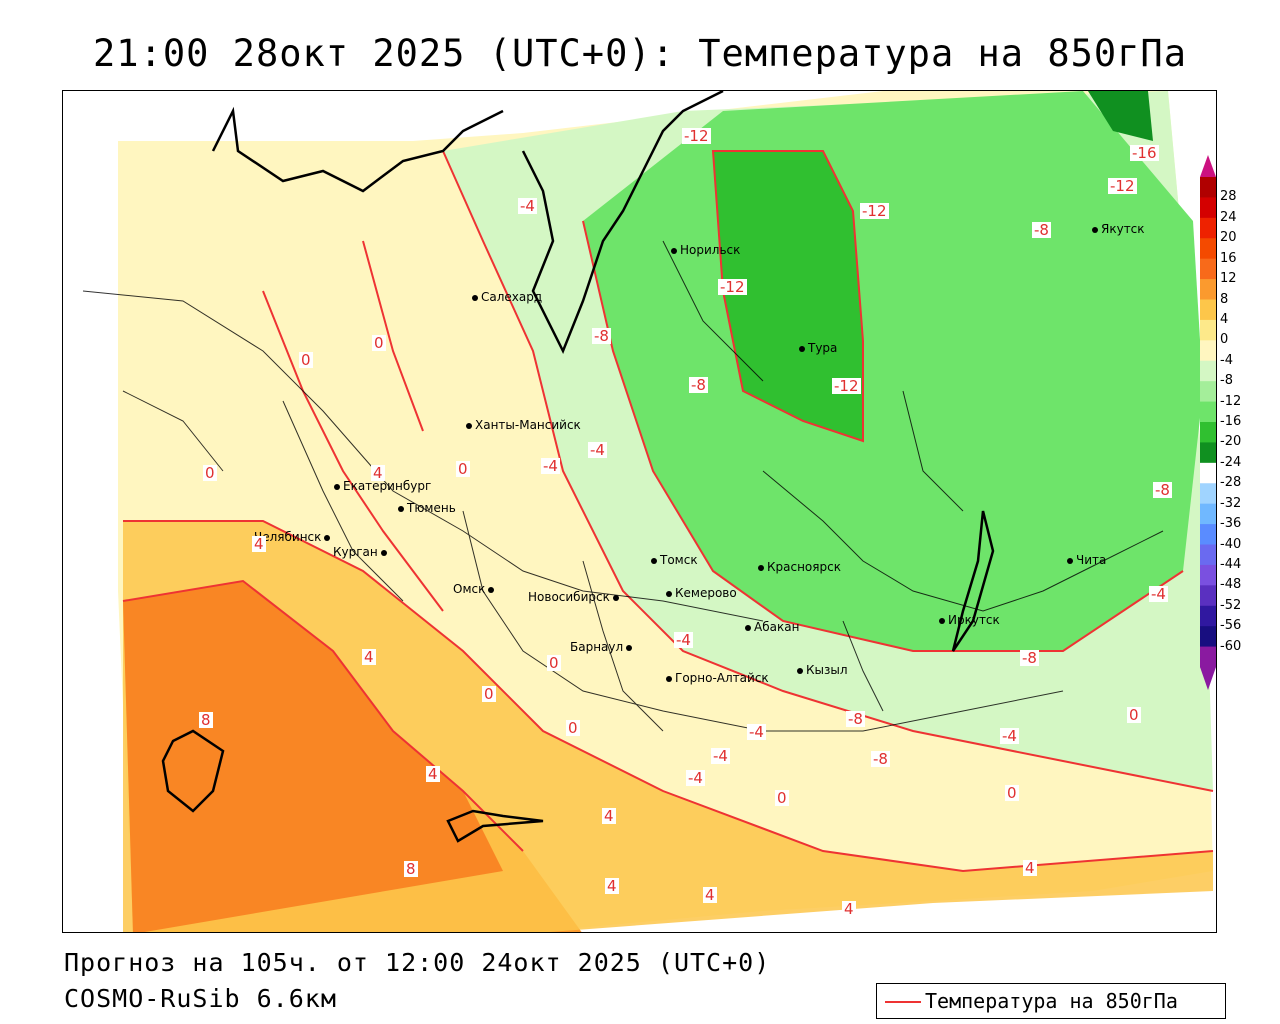 The height and width of the screenshot is (1024, 1280). I want to click on colorbar-label: -44, so click(1231, 564).